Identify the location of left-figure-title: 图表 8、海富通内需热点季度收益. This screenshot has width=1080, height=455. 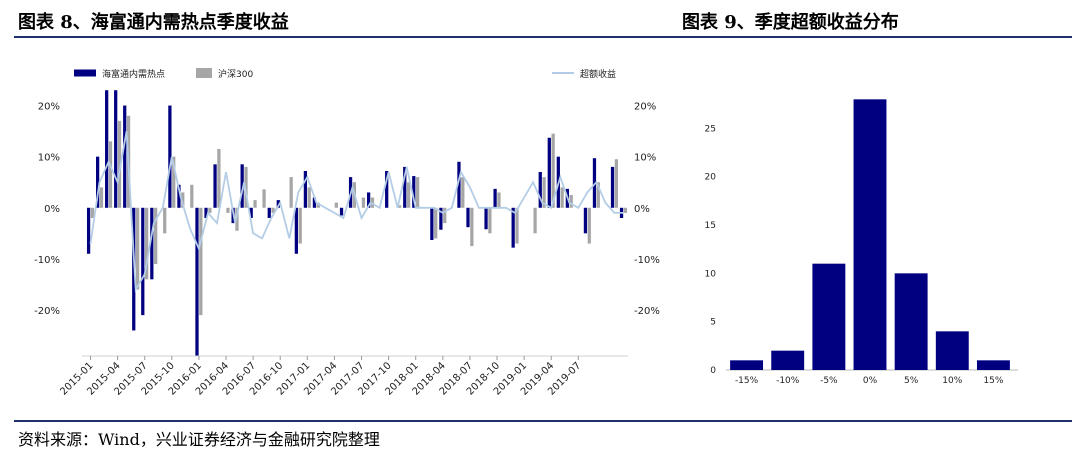
(153, 22).